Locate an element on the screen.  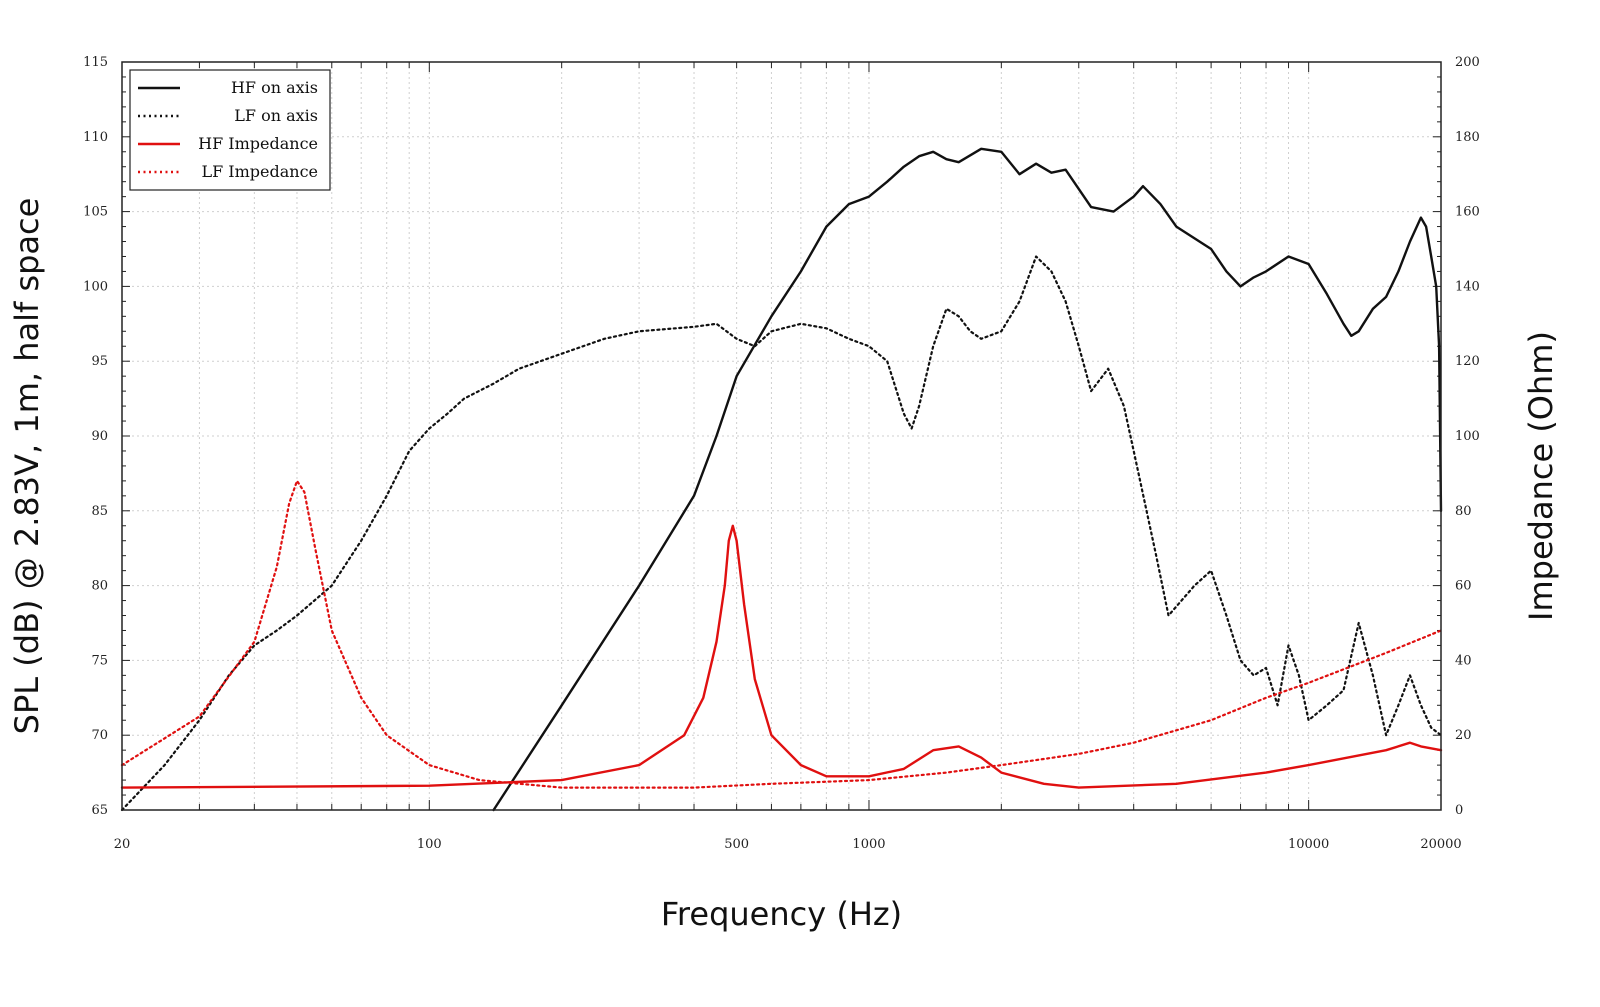
legend-label: HF Impedance is located at coordinates (258, 143).